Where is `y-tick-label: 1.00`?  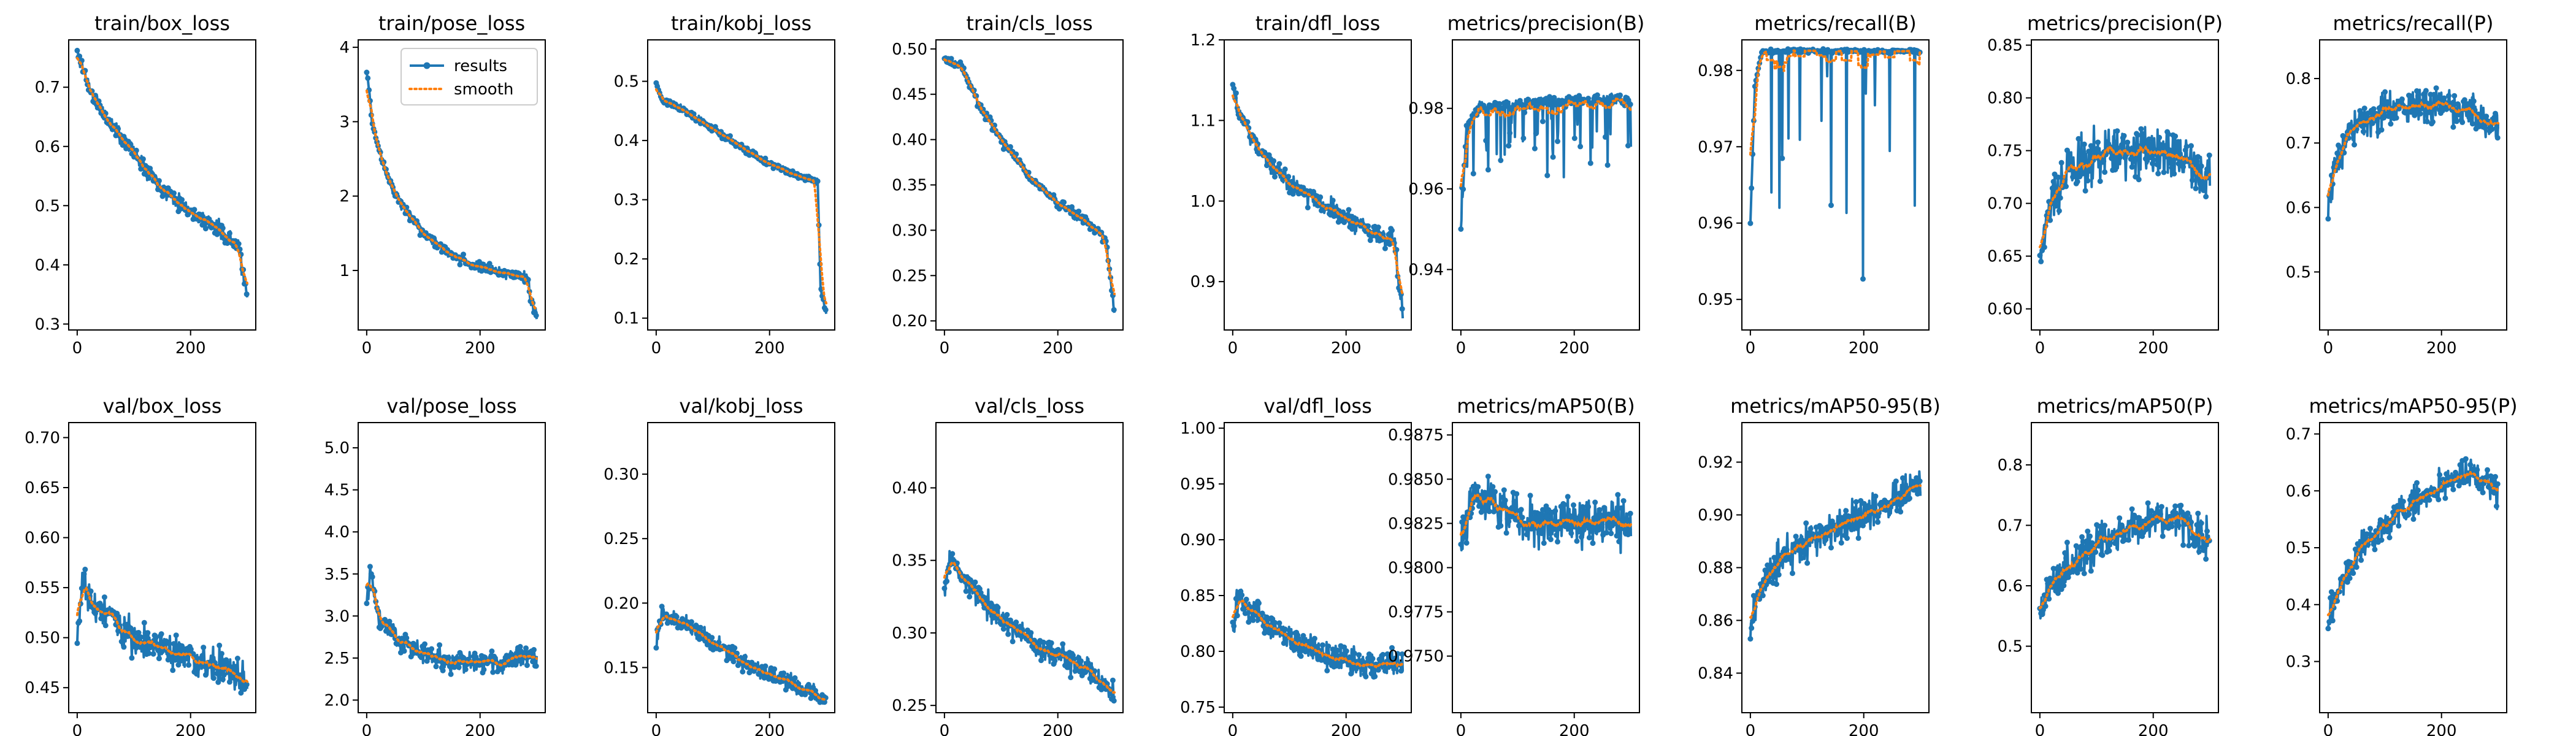
y-tick-label: 1.00 is located at coordinates (1198, 429).